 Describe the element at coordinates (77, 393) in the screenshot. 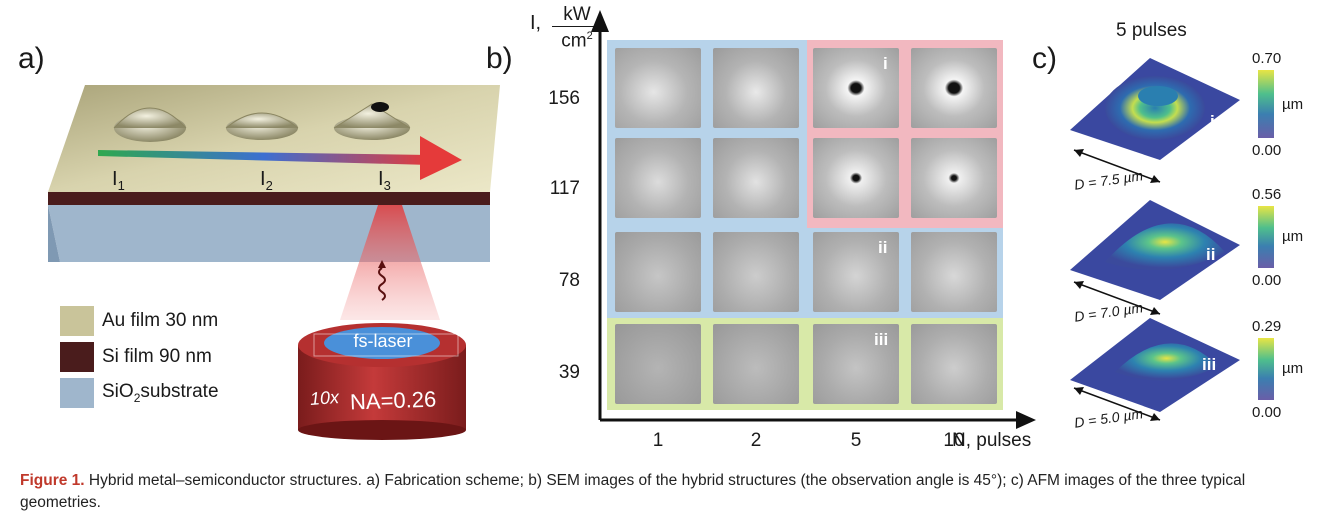

I see `legend-swatch-sio2` at that location.